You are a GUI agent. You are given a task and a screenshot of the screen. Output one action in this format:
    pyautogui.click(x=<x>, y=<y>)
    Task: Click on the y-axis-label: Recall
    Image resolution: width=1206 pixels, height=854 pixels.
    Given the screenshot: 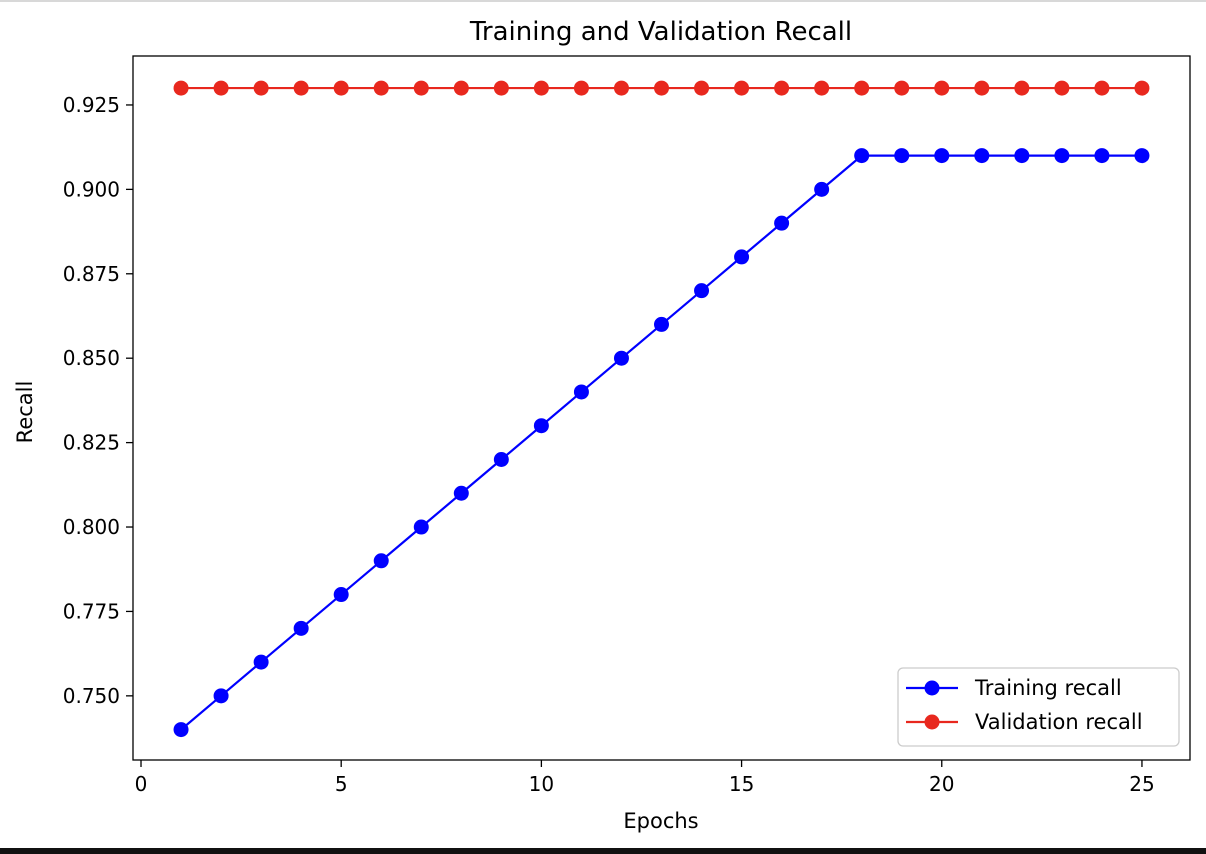 What is the action you would take?
    pyautogui.click(x=25, y=412)
    